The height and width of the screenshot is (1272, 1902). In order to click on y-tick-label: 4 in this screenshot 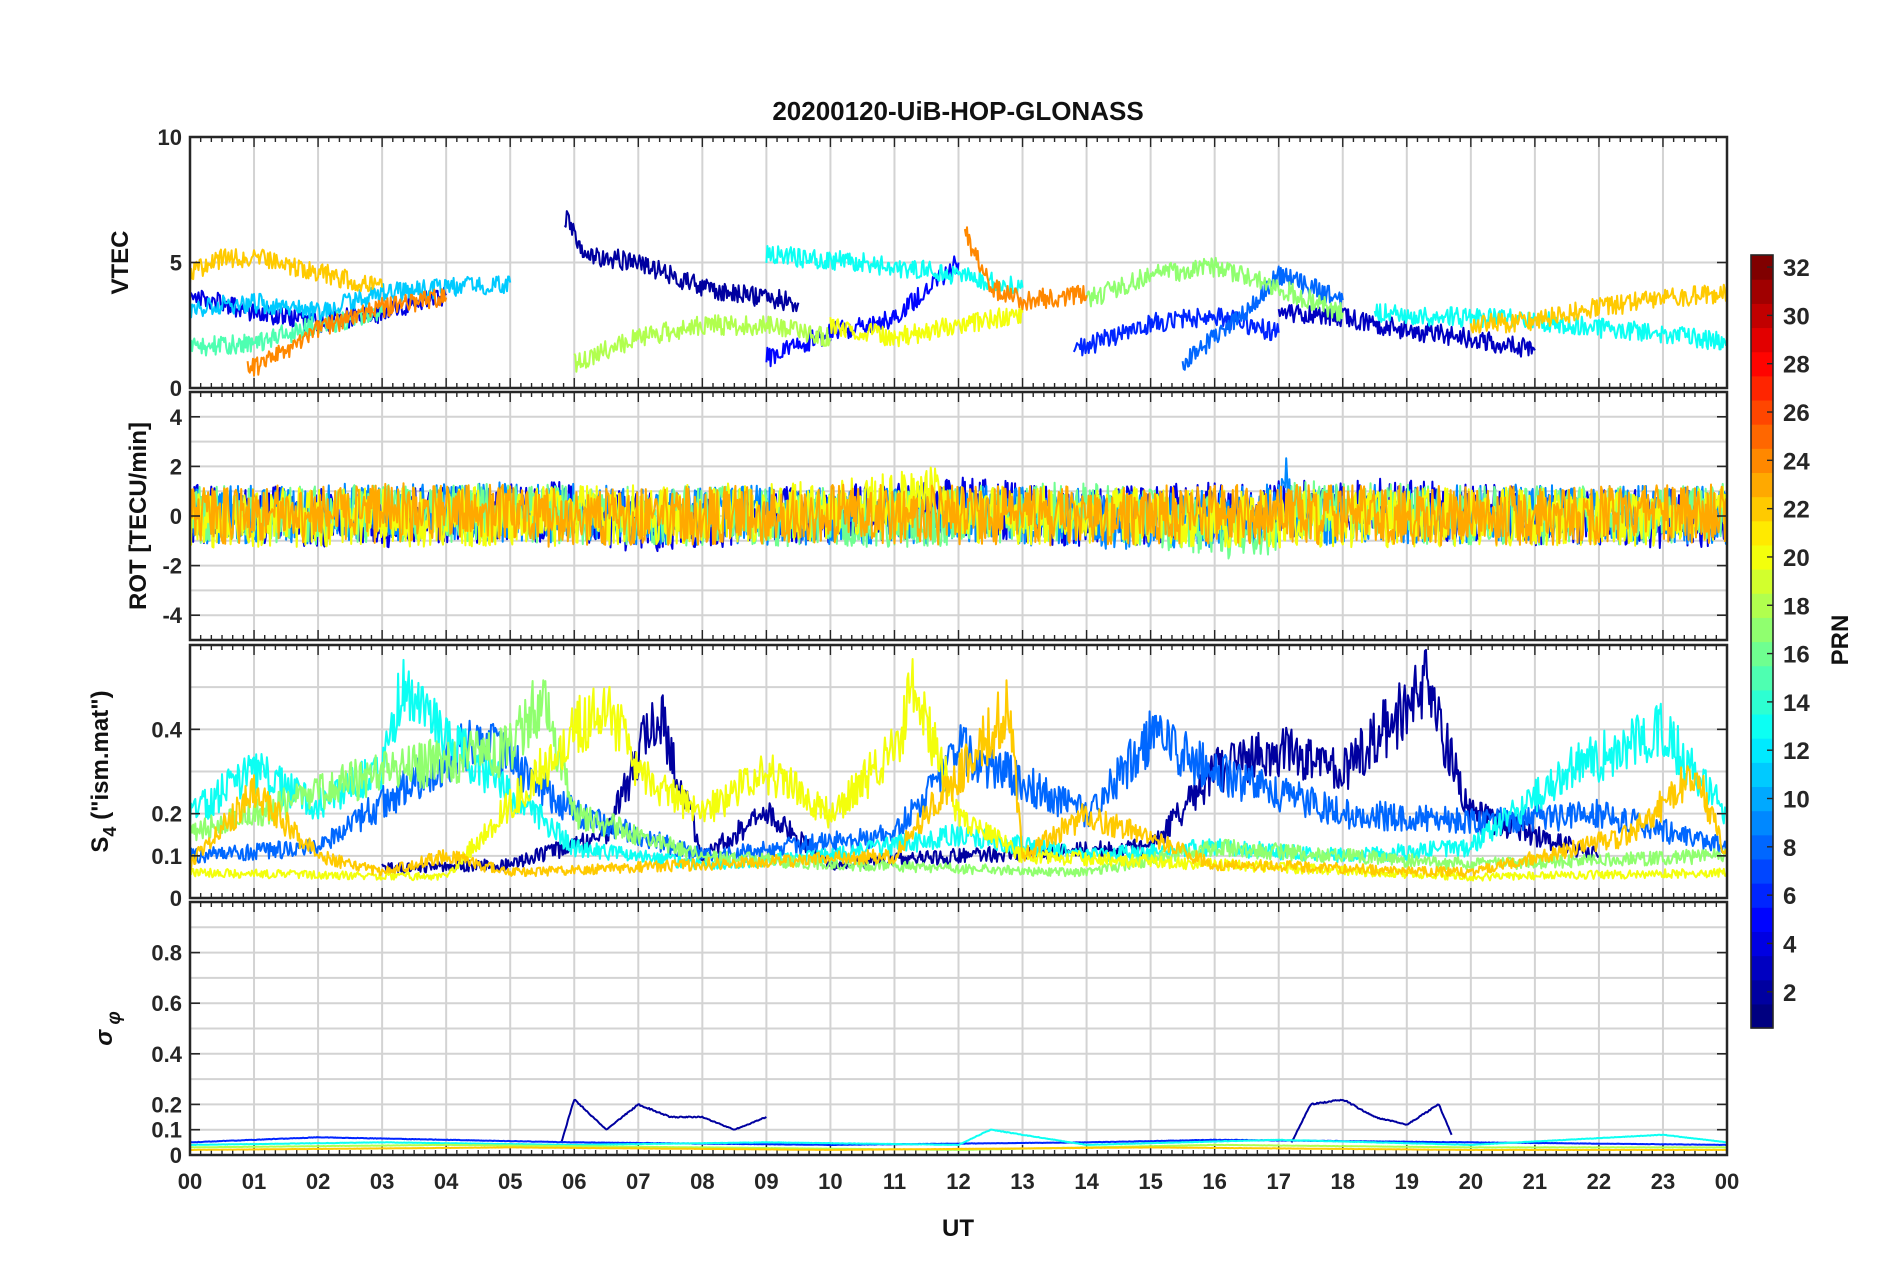, I will do `click(176, 417)`.